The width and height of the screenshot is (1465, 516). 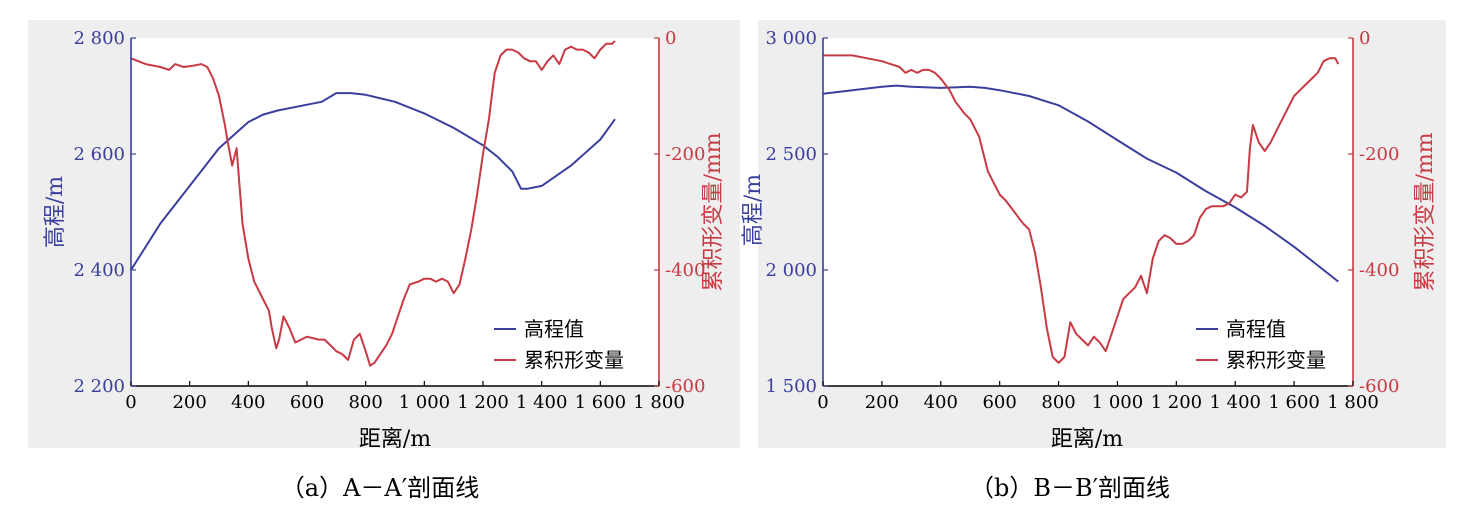 What do you see at coordinates (882, 402) in the screenshot?
I see `panel-b-x-tick-label: 200` at bounding box center [882, 402].